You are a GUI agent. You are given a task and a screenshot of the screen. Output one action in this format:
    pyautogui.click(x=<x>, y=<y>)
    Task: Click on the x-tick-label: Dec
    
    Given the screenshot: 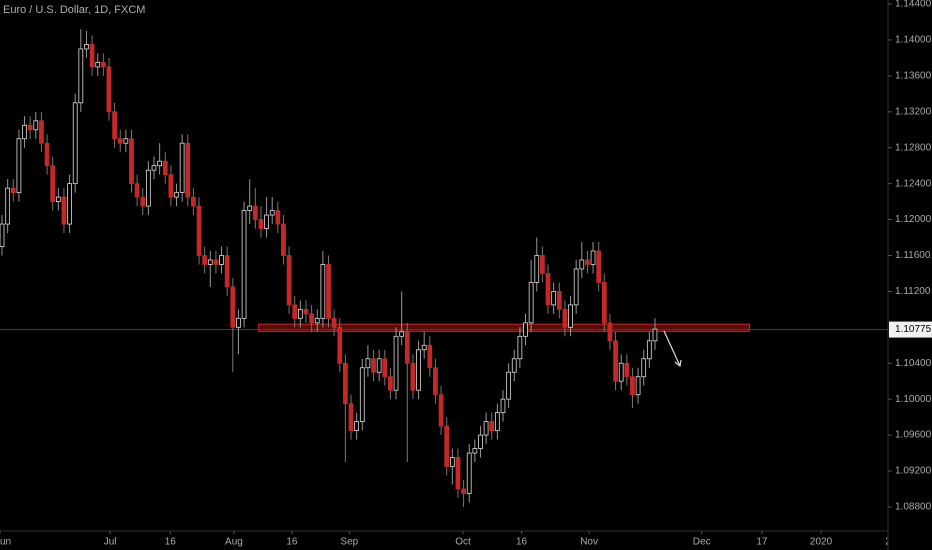 What is the action you would take?
    pyautogui.click(x=702, y=542)
    